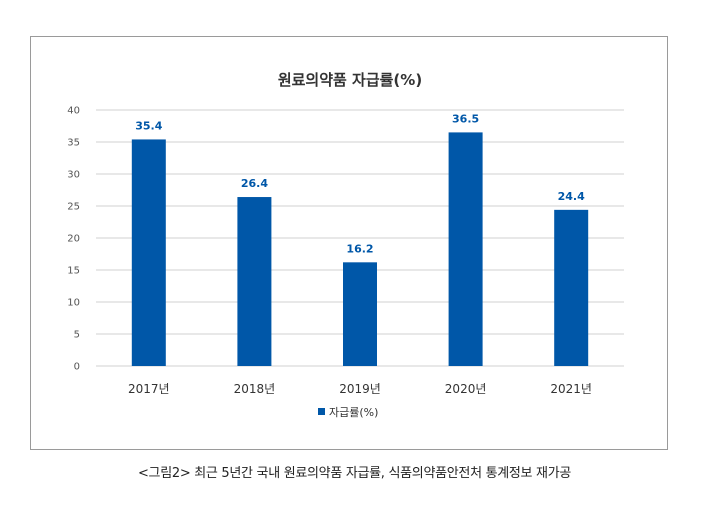 The image size is (709, 510). I want to click on x-tick-label: 2018년, so click(255, 389).